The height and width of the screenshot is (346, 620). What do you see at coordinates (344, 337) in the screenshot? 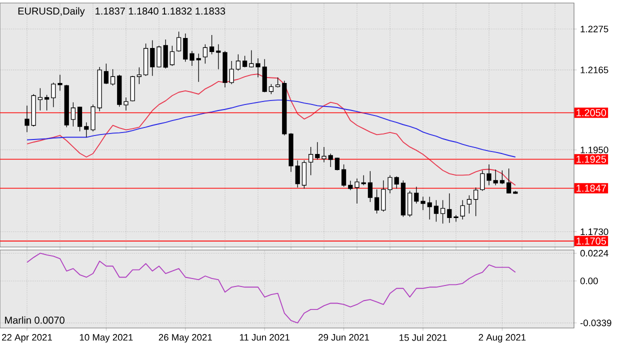
I see `x-tick-label: 29 Jun 2021` at bounding box center [344, 337].